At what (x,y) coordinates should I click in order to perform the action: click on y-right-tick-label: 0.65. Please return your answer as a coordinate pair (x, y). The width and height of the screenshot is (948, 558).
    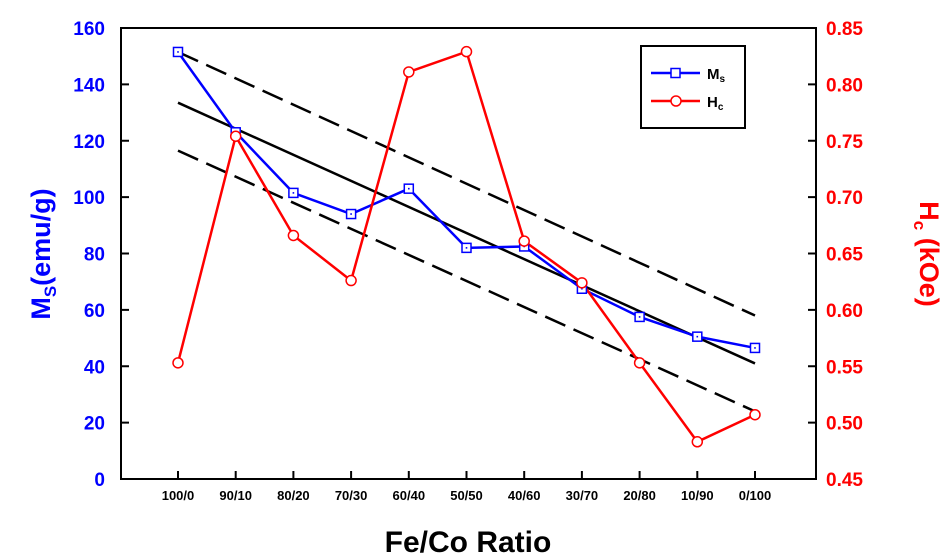
    Looking at the image, I should click on (844, 255).